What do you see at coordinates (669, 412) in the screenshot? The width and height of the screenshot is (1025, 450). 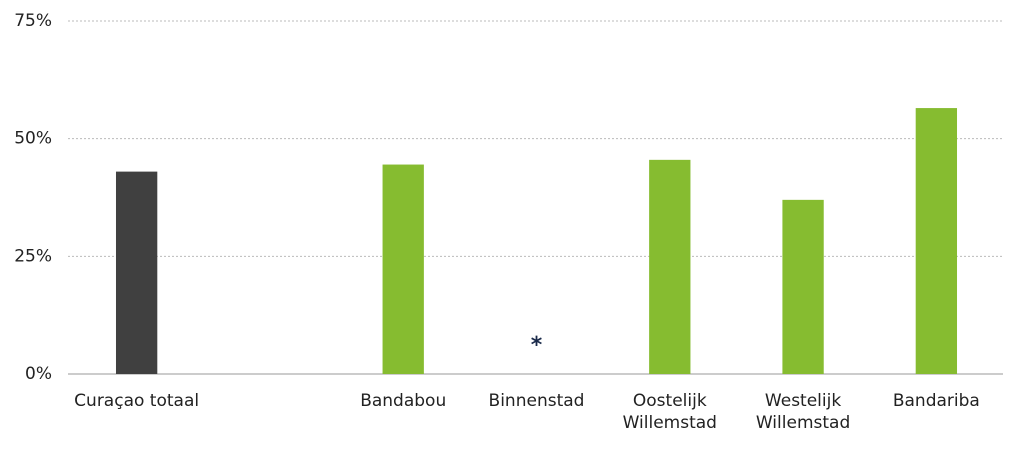 I see `x-tick-label: Oostelijk Willemstad` at bounding box center [669, 412].